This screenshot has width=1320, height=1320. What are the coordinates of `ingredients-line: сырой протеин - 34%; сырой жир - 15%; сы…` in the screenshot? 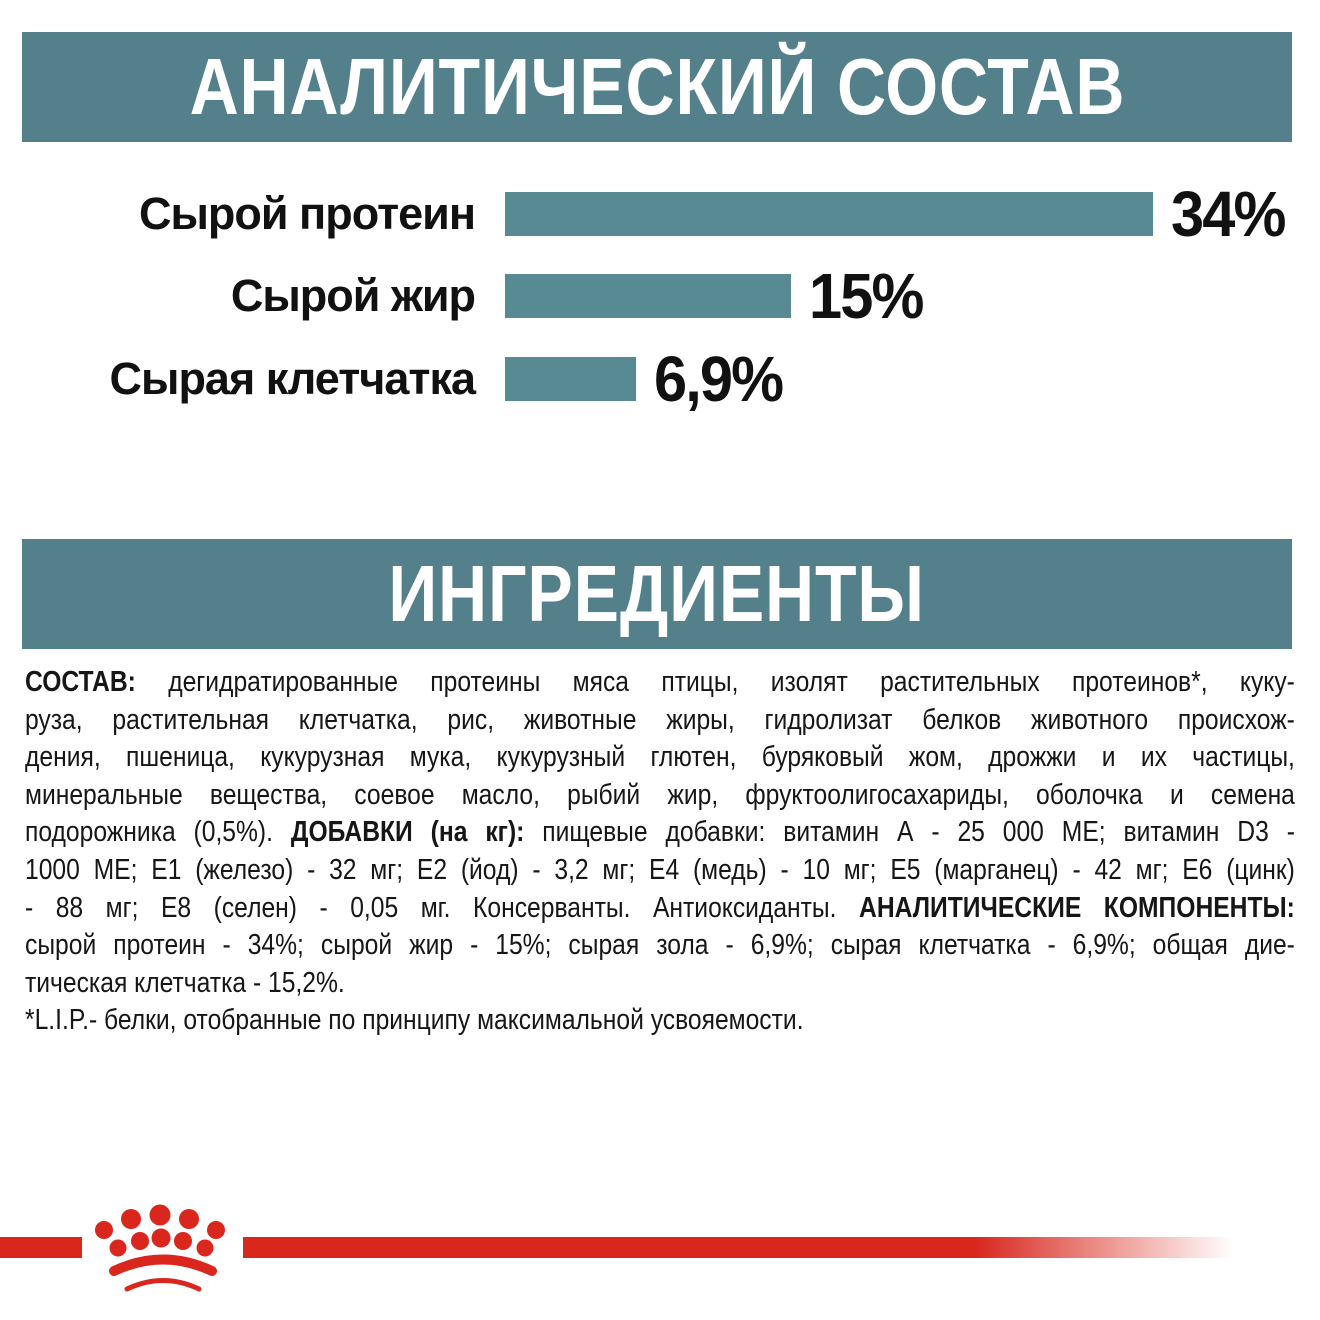 It's located at (660, 945).